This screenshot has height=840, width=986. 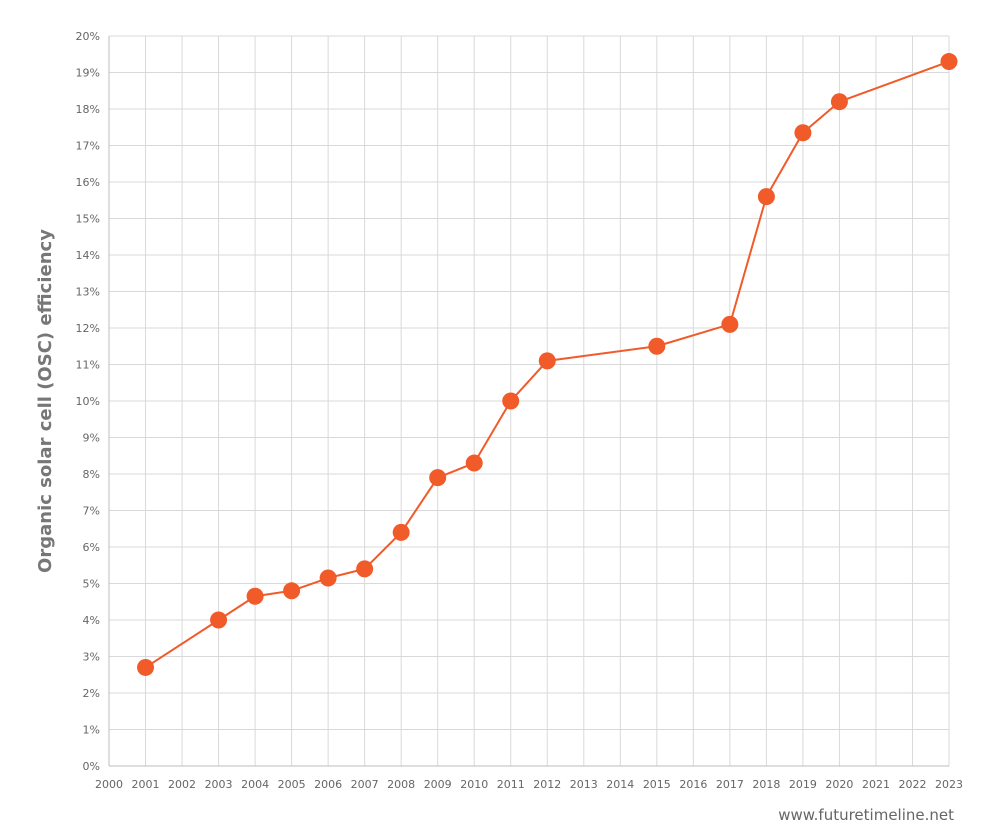 I want to click on x-tick-label: 2013, so click(x=584, y=784).